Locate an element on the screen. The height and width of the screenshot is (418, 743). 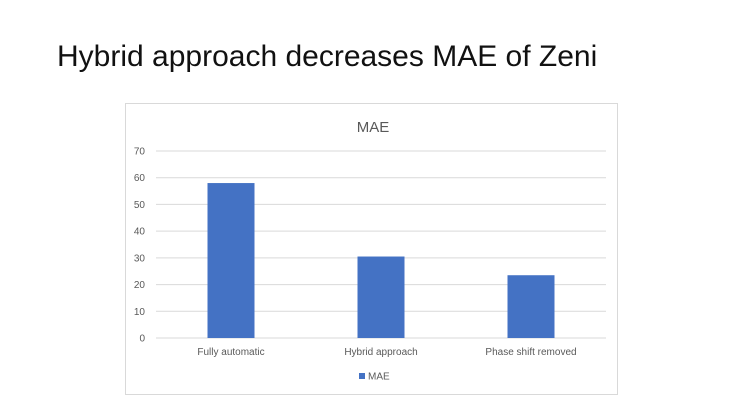
x-tick-label: Phase shift removed is located at coordinates (530, 352).